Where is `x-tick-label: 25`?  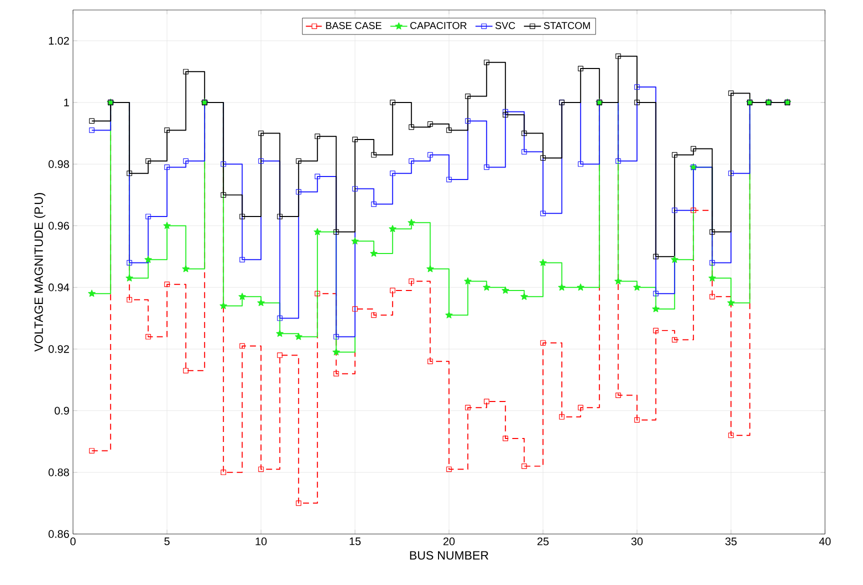
x-tick-label: 25 is located at coordinates (543, 542).